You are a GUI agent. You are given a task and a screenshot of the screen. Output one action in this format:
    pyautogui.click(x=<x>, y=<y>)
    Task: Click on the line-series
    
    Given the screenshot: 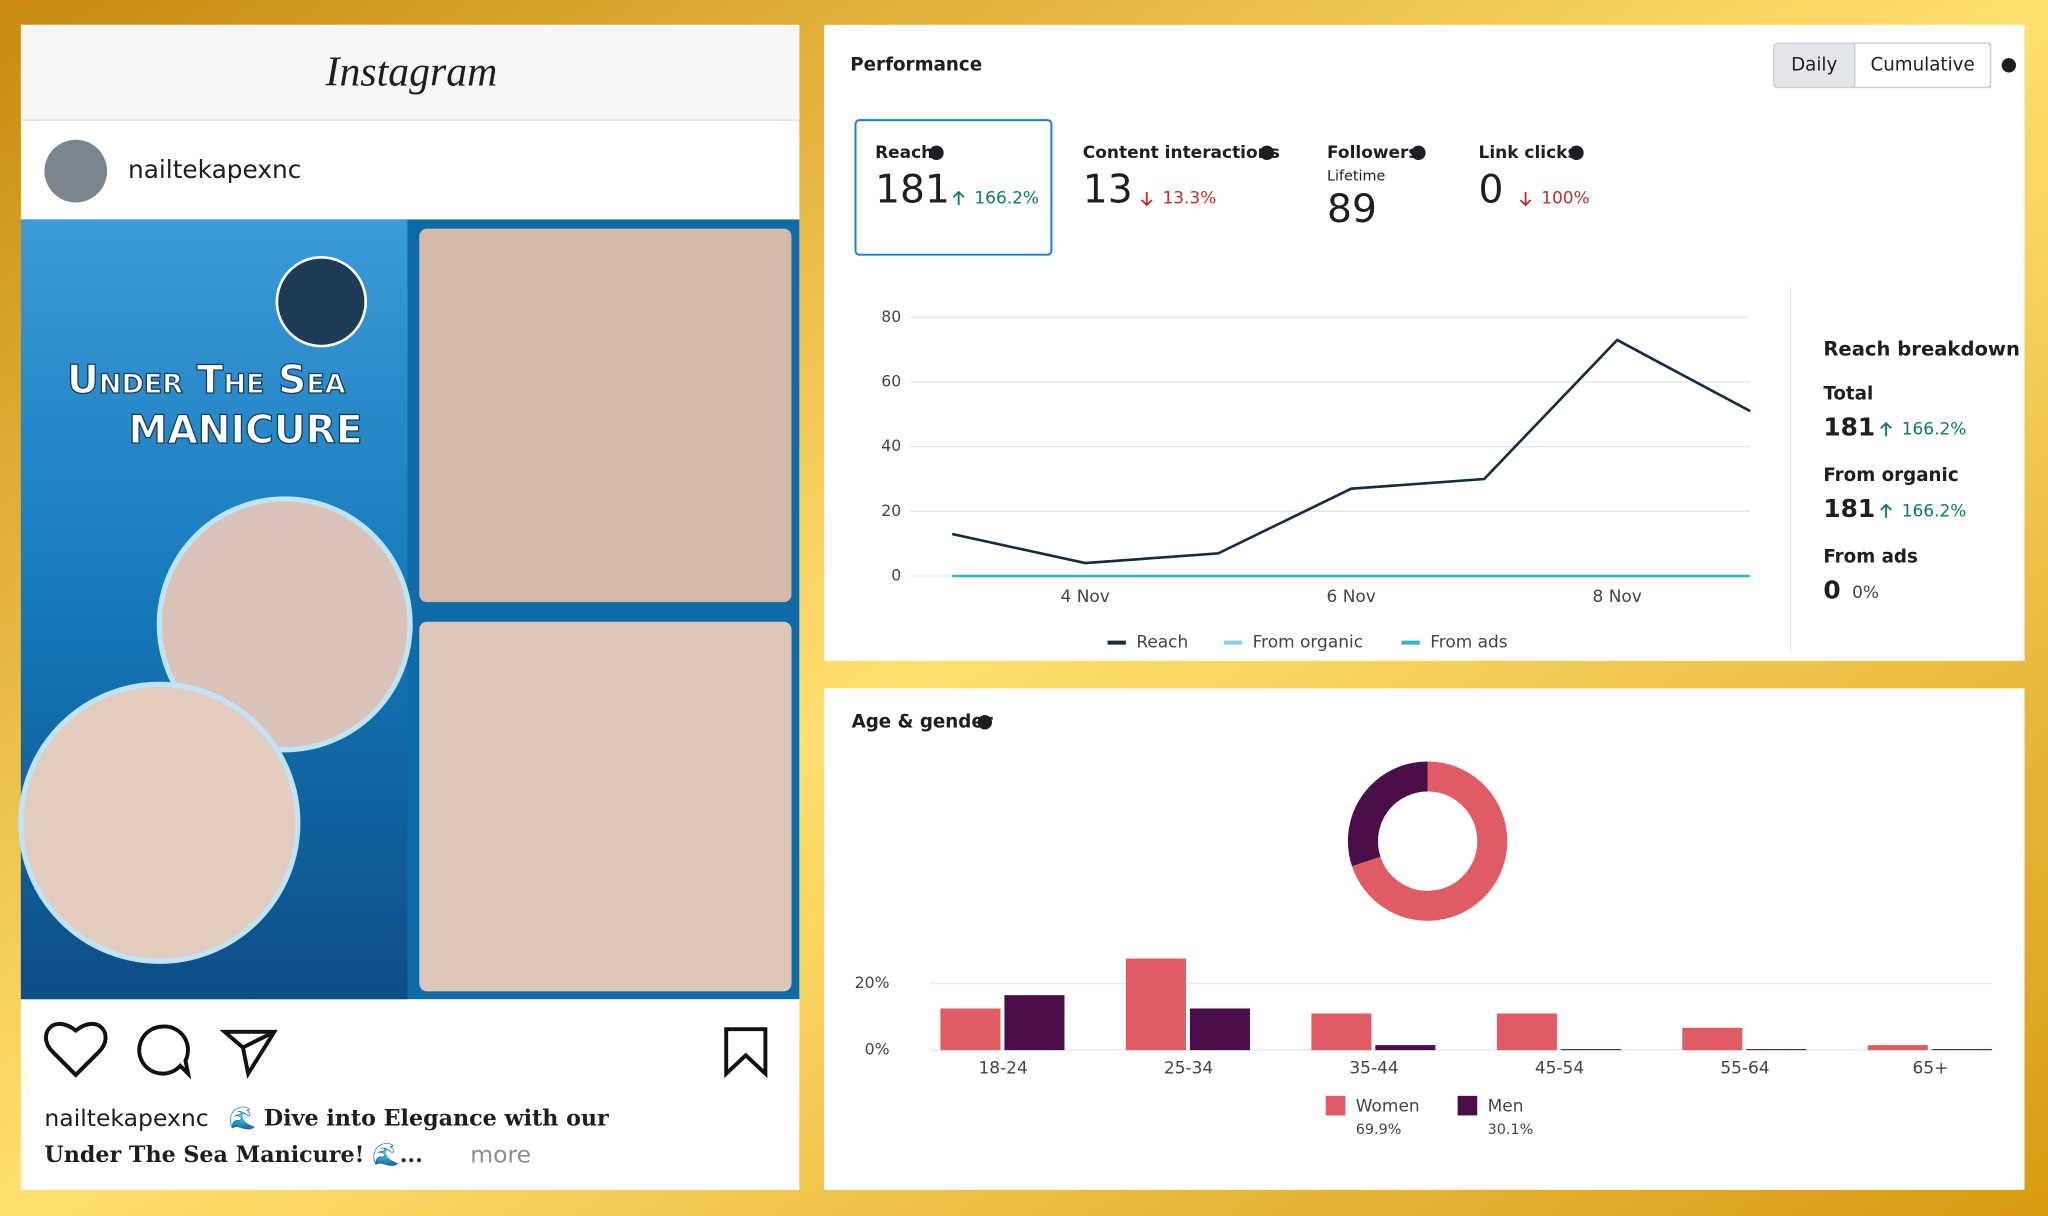 What is the action you would take?
    pyautogui.click(x=1351, y=451)
    